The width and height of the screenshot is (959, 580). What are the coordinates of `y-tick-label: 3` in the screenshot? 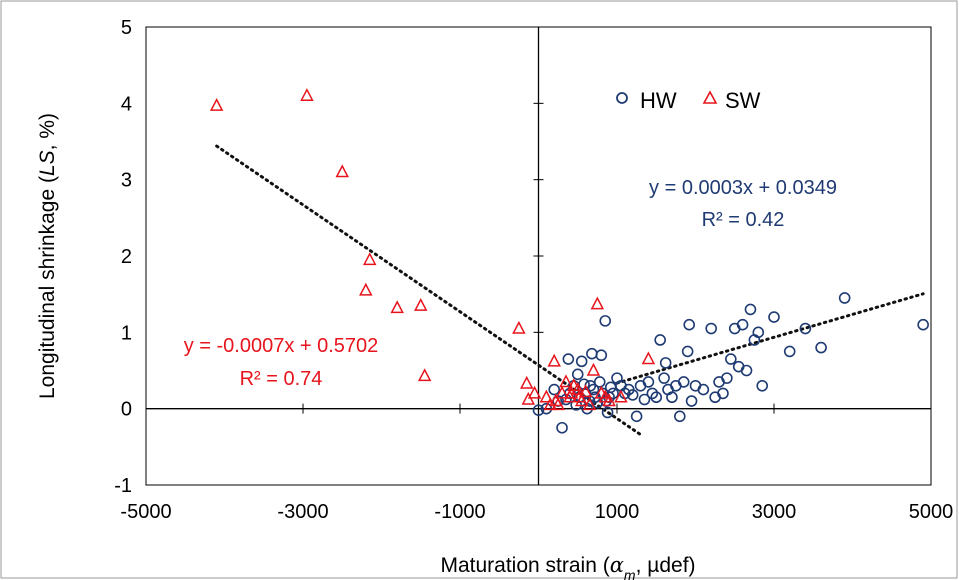 It's located at (126, 181).